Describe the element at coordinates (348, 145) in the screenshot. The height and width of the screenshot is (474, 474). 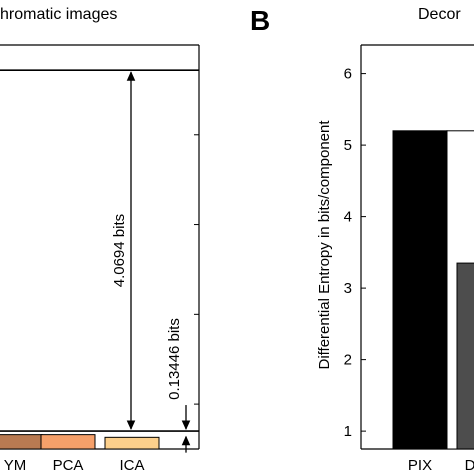
I see `panel-b-y-tick-label: 5` at that location.